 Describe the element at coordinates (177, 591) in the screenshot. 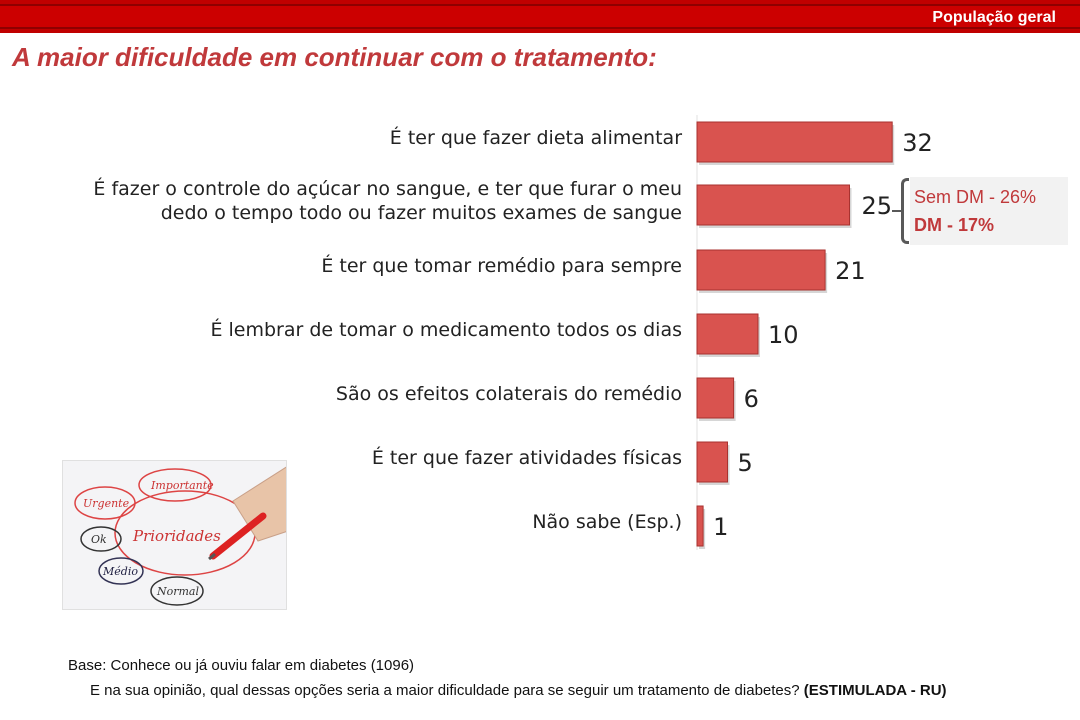

I see `word-normal: Normal` at that location.